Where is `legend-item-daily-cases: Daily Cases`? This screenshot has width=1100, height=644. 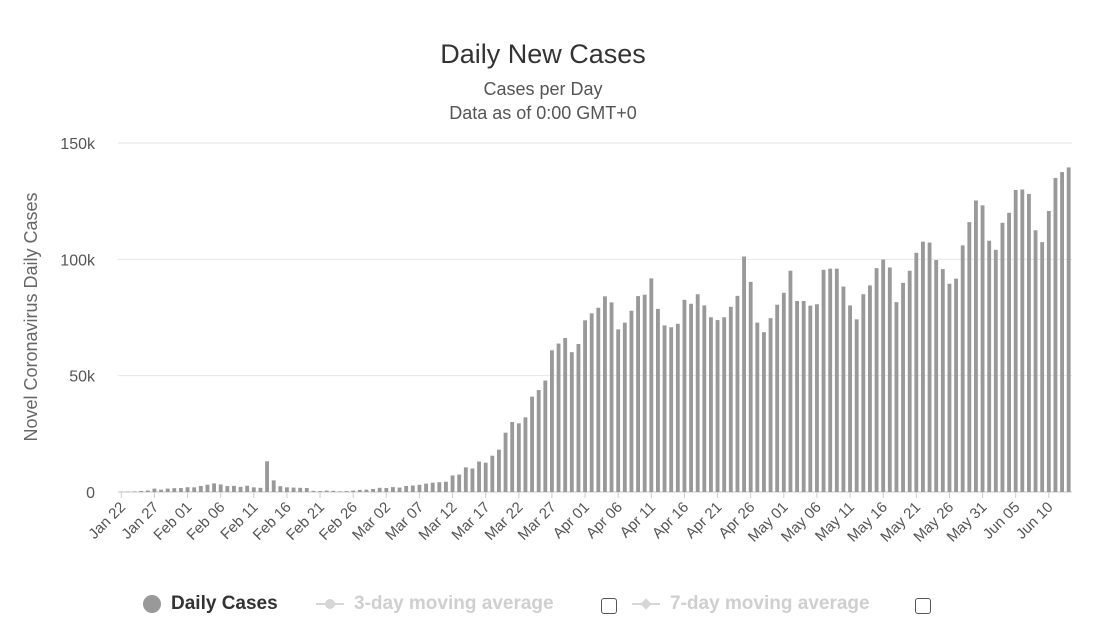 legend-item-daily-cases: Daily Cases is located at coordinates (210, 604).